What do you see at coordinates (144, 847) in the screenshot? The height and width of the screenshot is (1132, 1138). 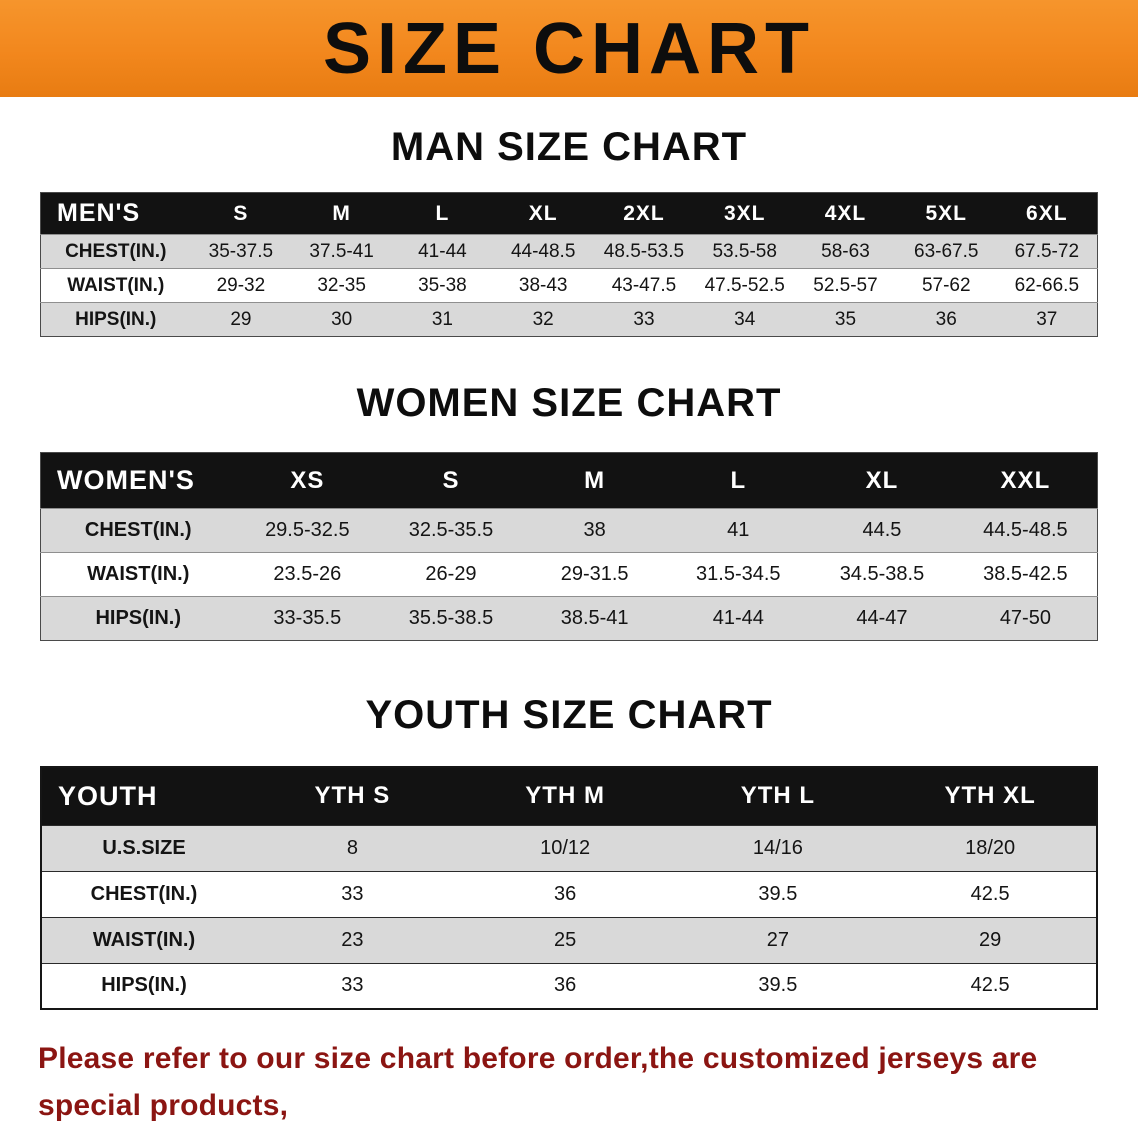 I see `measurement-label-cell: U.S.SIZE` at bounding box center [144, 847].